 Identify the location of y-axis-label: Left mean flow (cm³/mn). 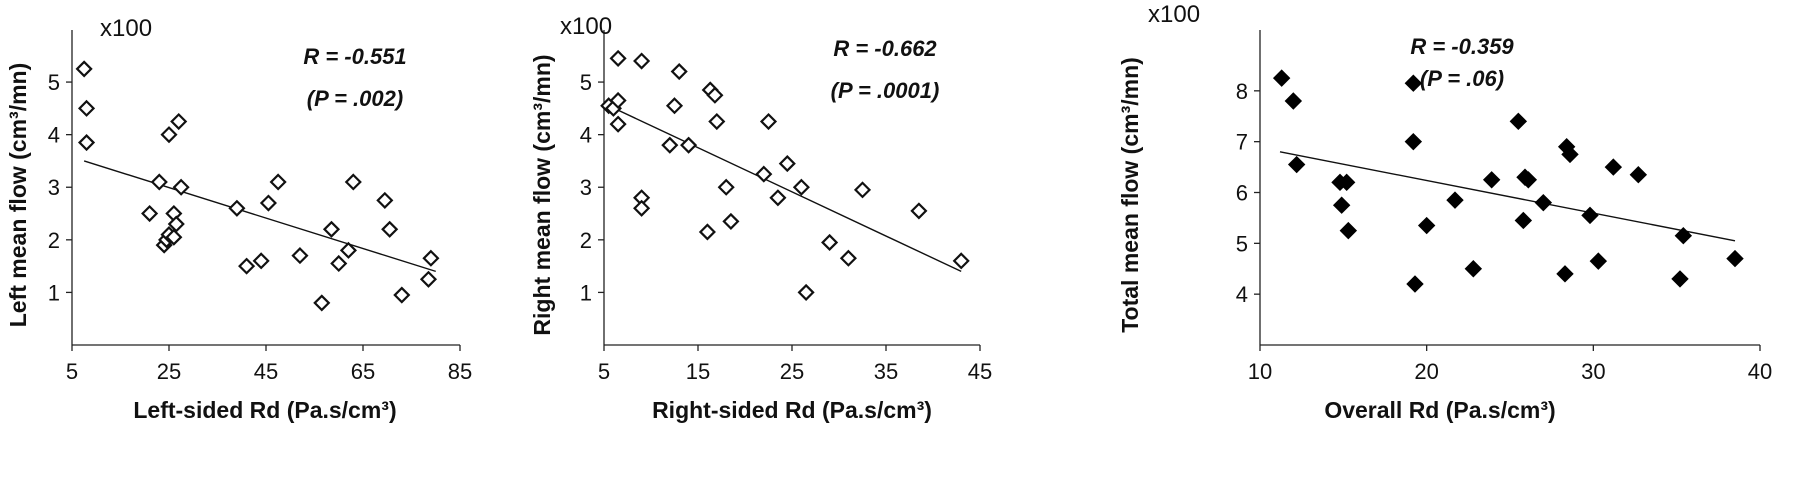
(18, 195).